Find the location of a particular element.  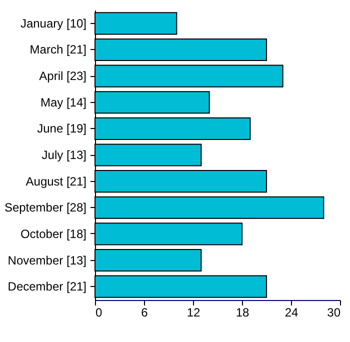

y-tick-label: April [23] is located at coordinates (62, 76).